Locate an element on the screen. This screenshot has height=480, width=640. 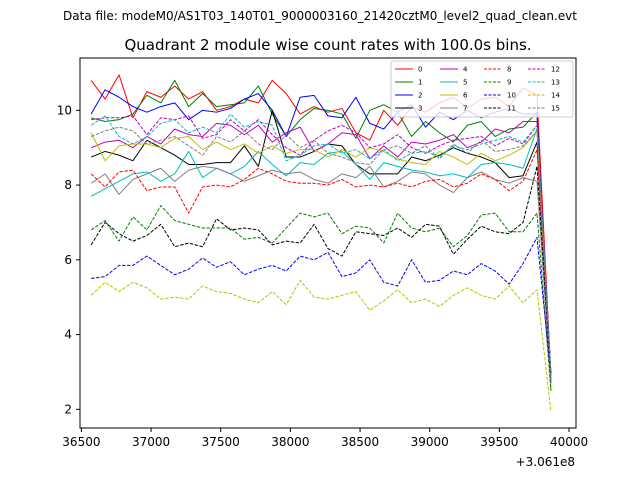
legend-label: 2 is located at coordinates (420, 96).